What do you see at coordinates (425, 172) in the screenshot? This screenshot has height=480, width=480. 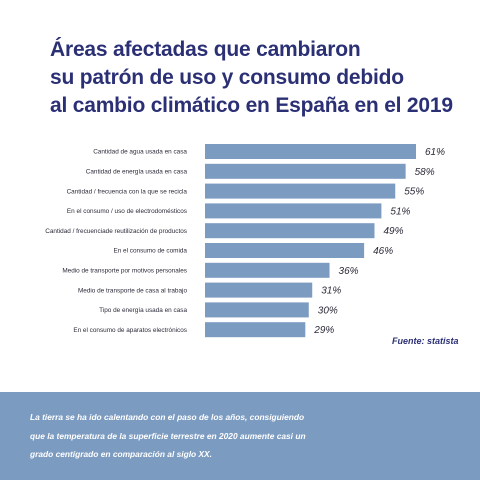 I see `value-label: 58%` at bounding box center [425, 172].